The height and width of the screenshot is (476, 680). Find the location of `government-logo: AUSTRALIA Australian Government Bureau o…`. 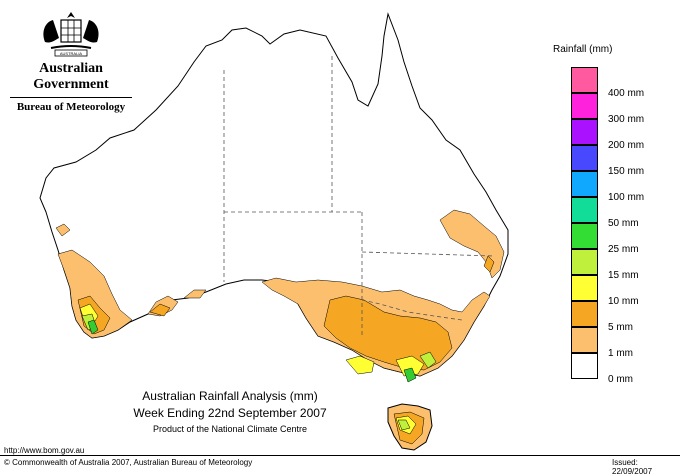

government-logo: AUSTRALIA Australian Government Bureau o… is located at coordinates (71, 60).